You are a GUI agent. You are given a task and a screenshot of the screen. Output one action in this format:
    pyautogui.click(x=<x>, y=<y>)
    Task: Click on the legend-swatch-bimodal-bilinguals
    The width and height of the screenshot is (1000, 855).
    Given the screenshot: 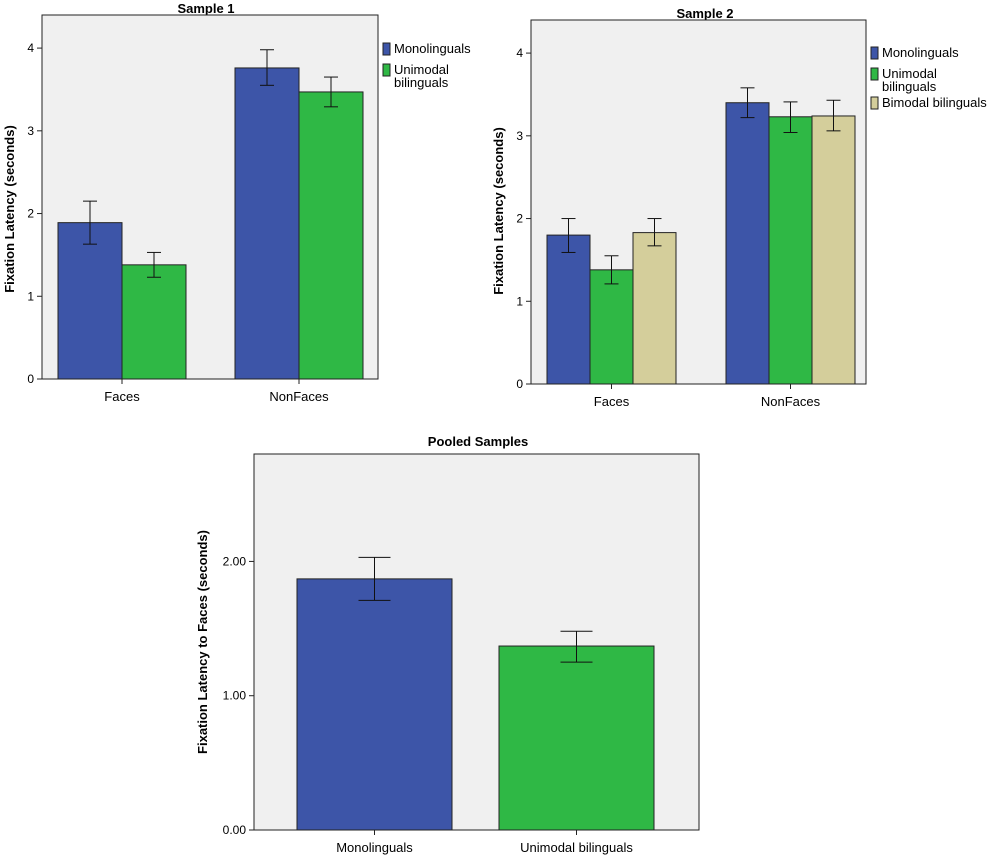 What is the action you would take?
    pyautogui.click(x=874, y=103)
    